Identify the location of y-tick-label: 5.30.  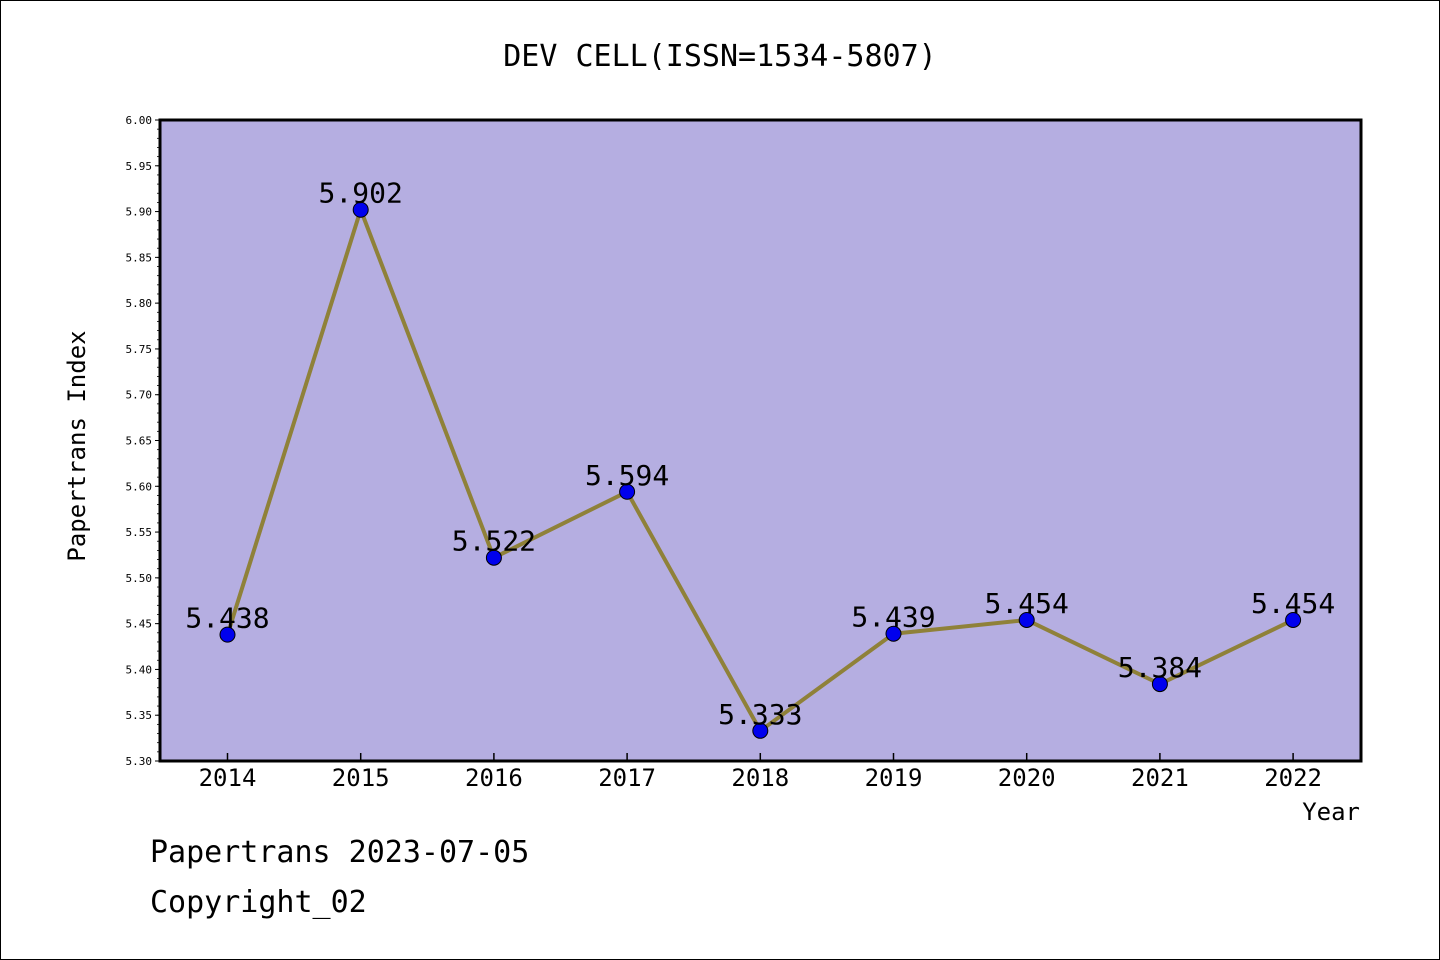
(139, 761).